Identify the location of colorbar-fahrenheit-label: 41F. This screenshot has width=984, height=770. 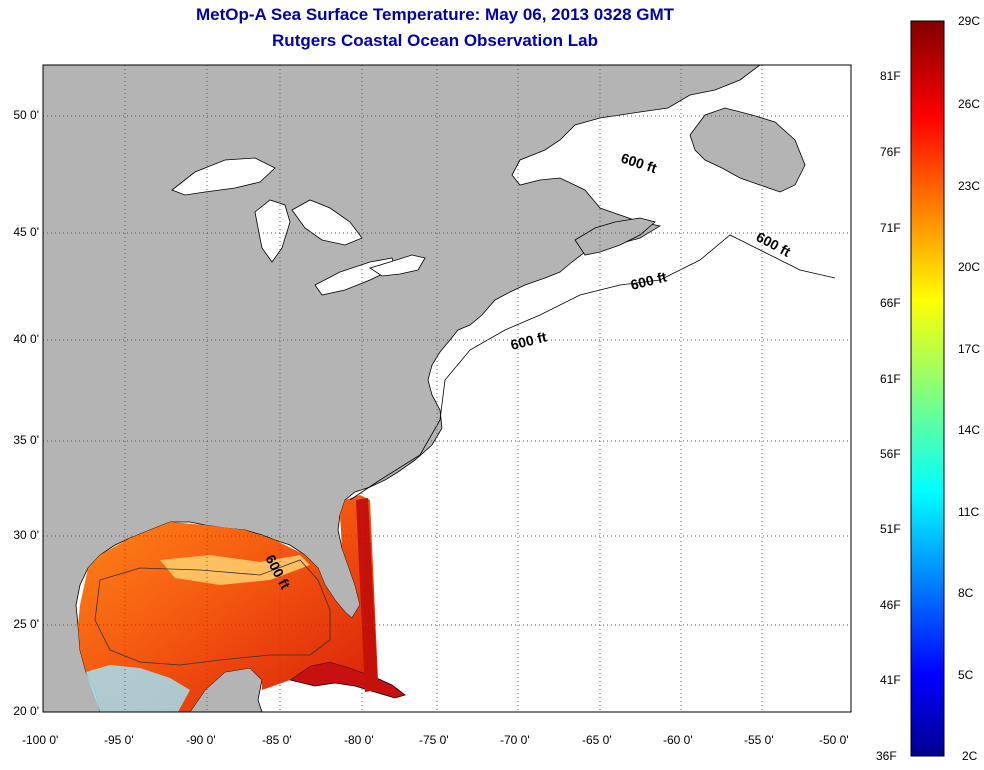
(890, 680).